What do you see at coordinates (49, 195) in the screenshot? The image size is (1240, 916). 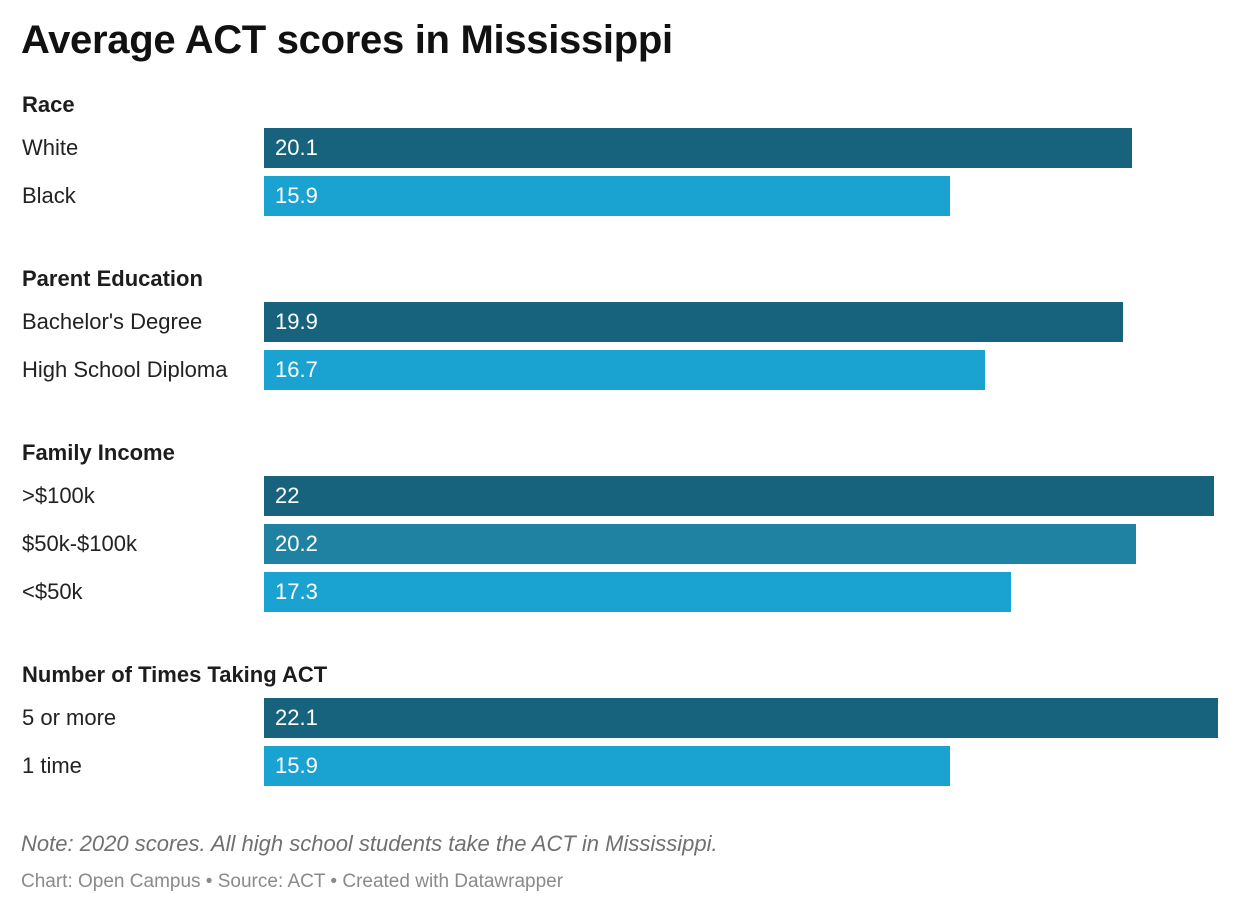 I see `row-label: Black` at bounding box center [49, 195].